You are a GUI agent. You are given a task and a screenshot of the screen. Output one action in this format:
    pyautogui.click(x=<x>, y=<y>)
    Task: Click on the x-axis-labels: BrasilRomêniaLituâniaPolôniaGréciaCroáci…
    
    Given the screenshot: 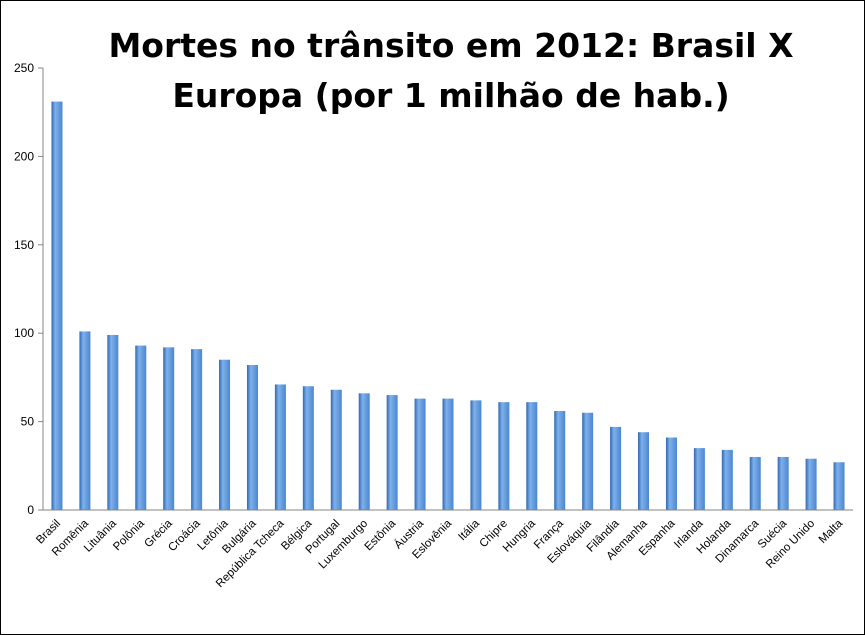 What is the action you would take?
    pyautogui.click(x=439, y=554)
    